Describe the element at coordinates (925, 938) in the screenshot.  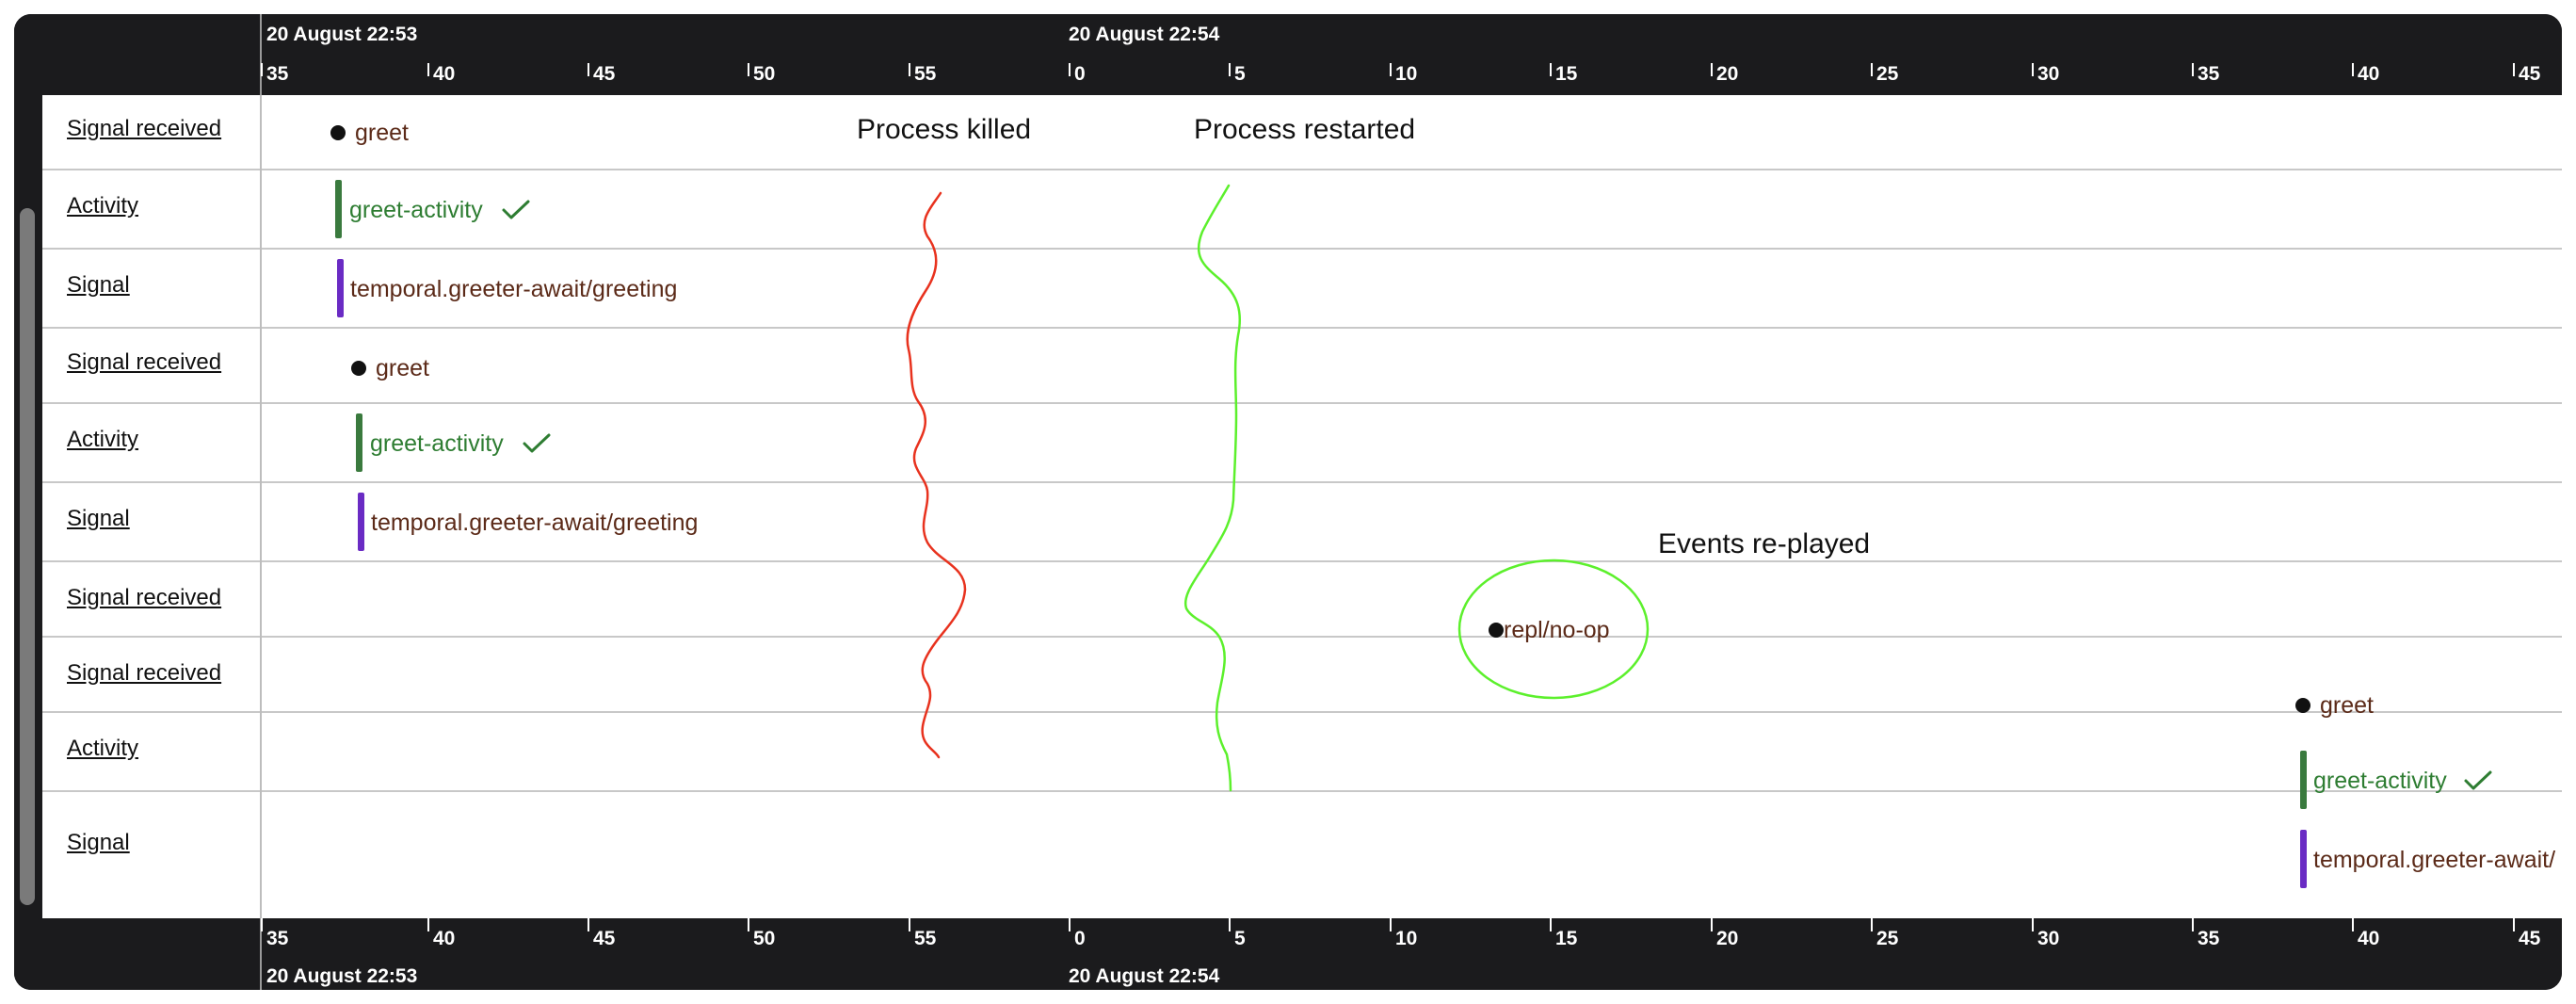
I see `axis-tick-label: 55` at that location.